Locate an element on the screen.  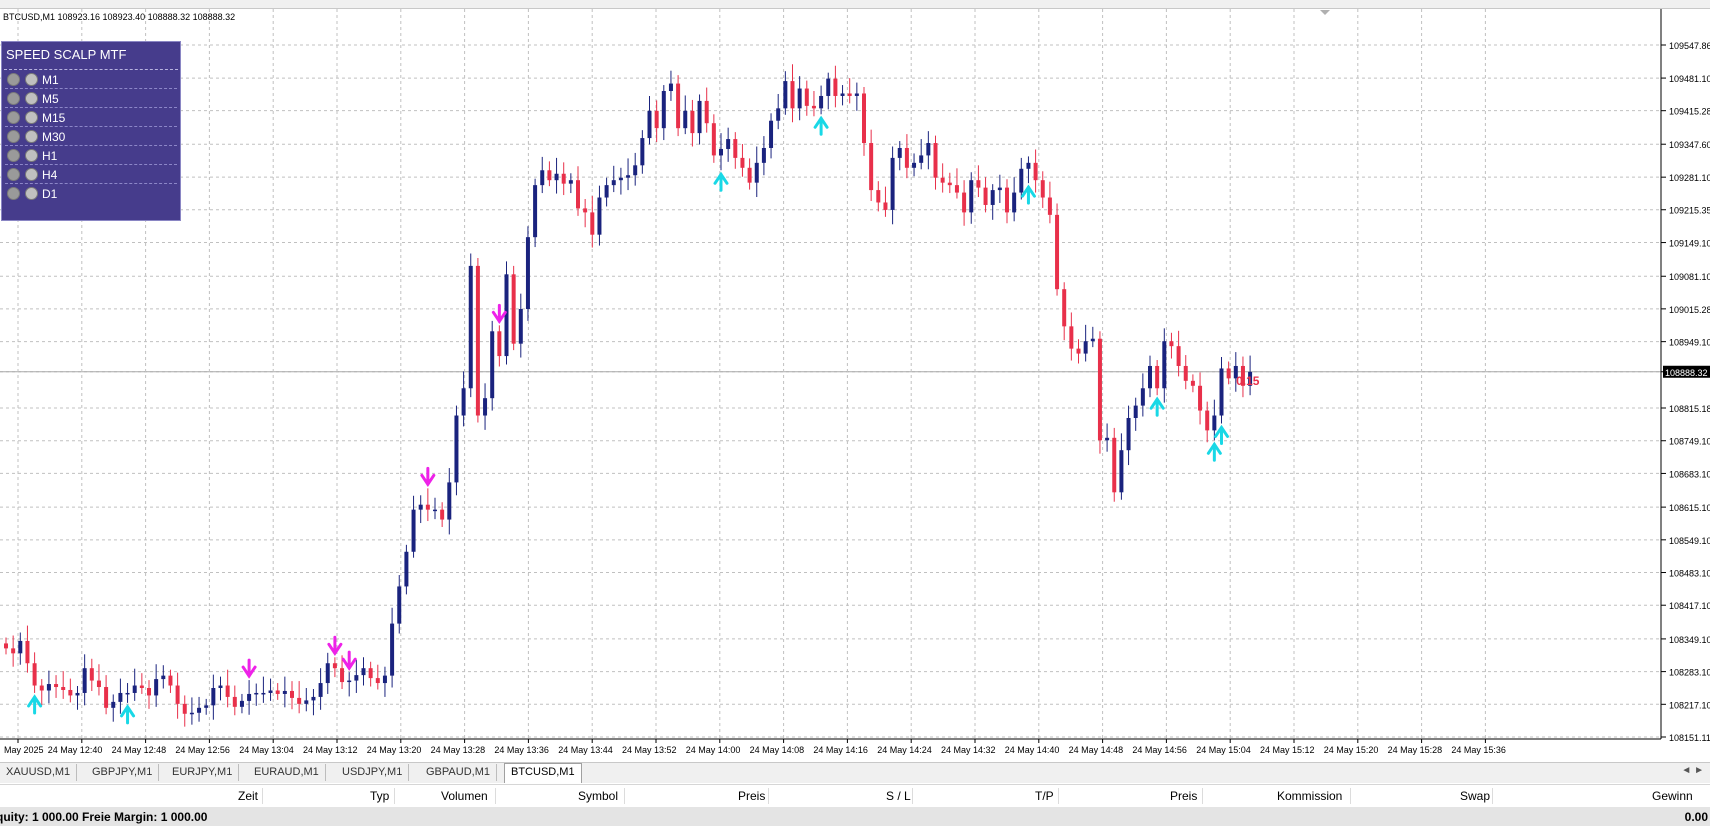
x-tick-label: May 2025 is located at coordinates (24, 750).